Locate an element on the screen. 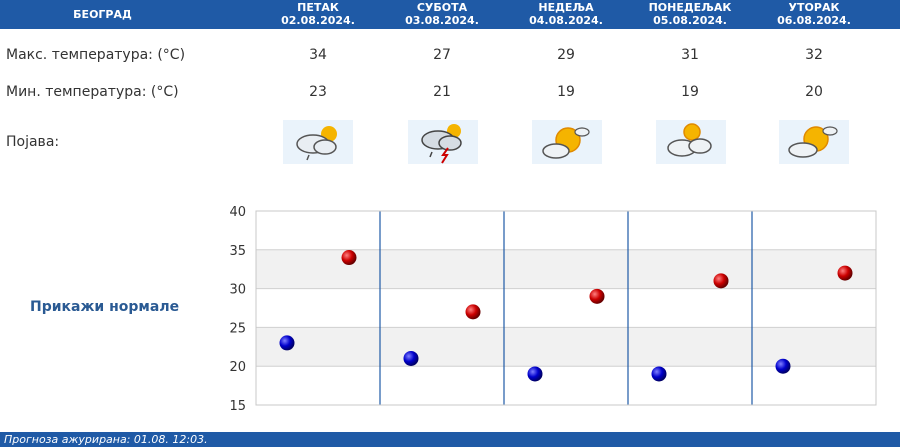  day-date: 05.08.2024. is located at coordinates (690, 20).